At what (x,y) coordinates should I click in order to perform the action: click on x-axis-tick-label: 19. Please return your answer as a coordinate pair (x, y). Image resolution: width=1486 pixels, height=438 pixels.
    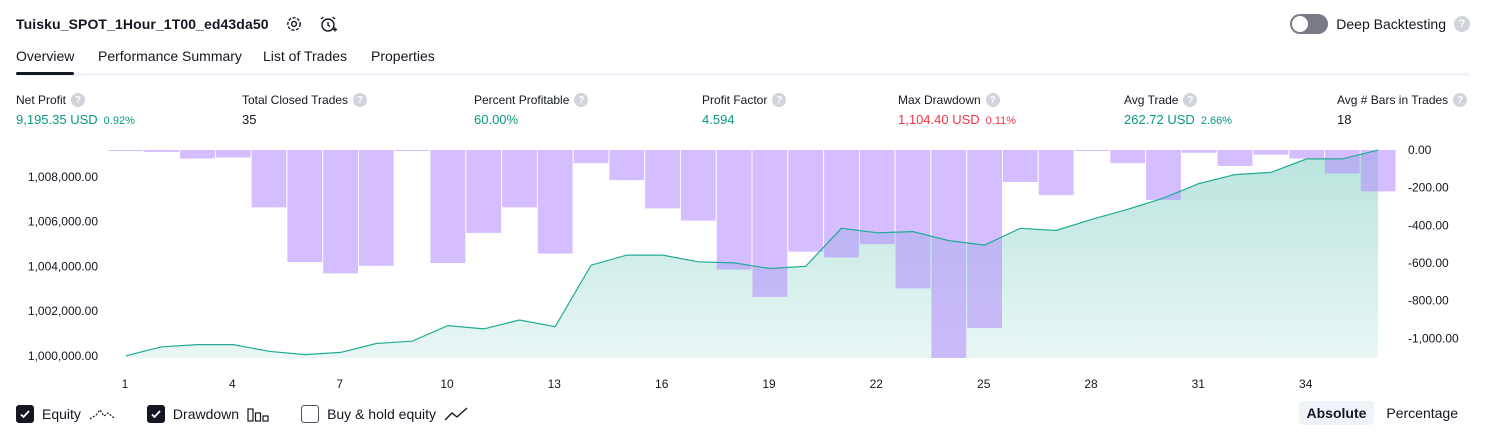
    Looking at the image, I should click on (769, 384).